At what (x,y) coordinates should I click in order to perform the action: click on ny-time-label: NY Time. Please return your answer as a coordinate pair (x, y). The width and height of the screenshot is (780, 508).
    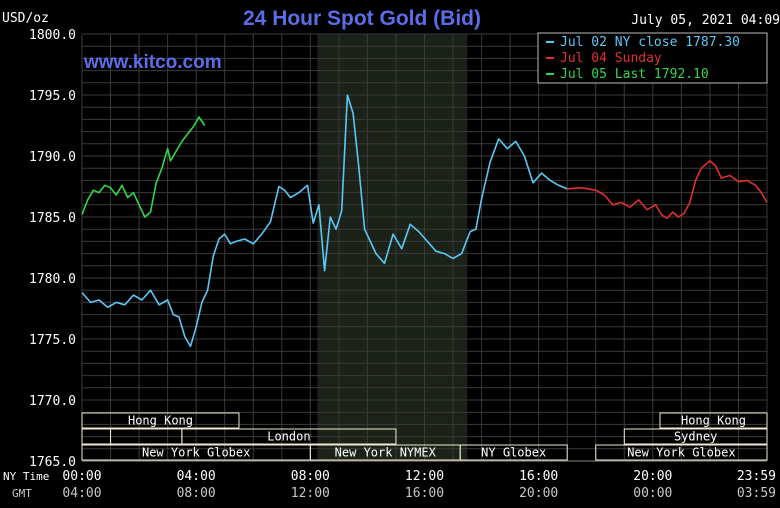
    Looking at the image, I should click on (26, 476).